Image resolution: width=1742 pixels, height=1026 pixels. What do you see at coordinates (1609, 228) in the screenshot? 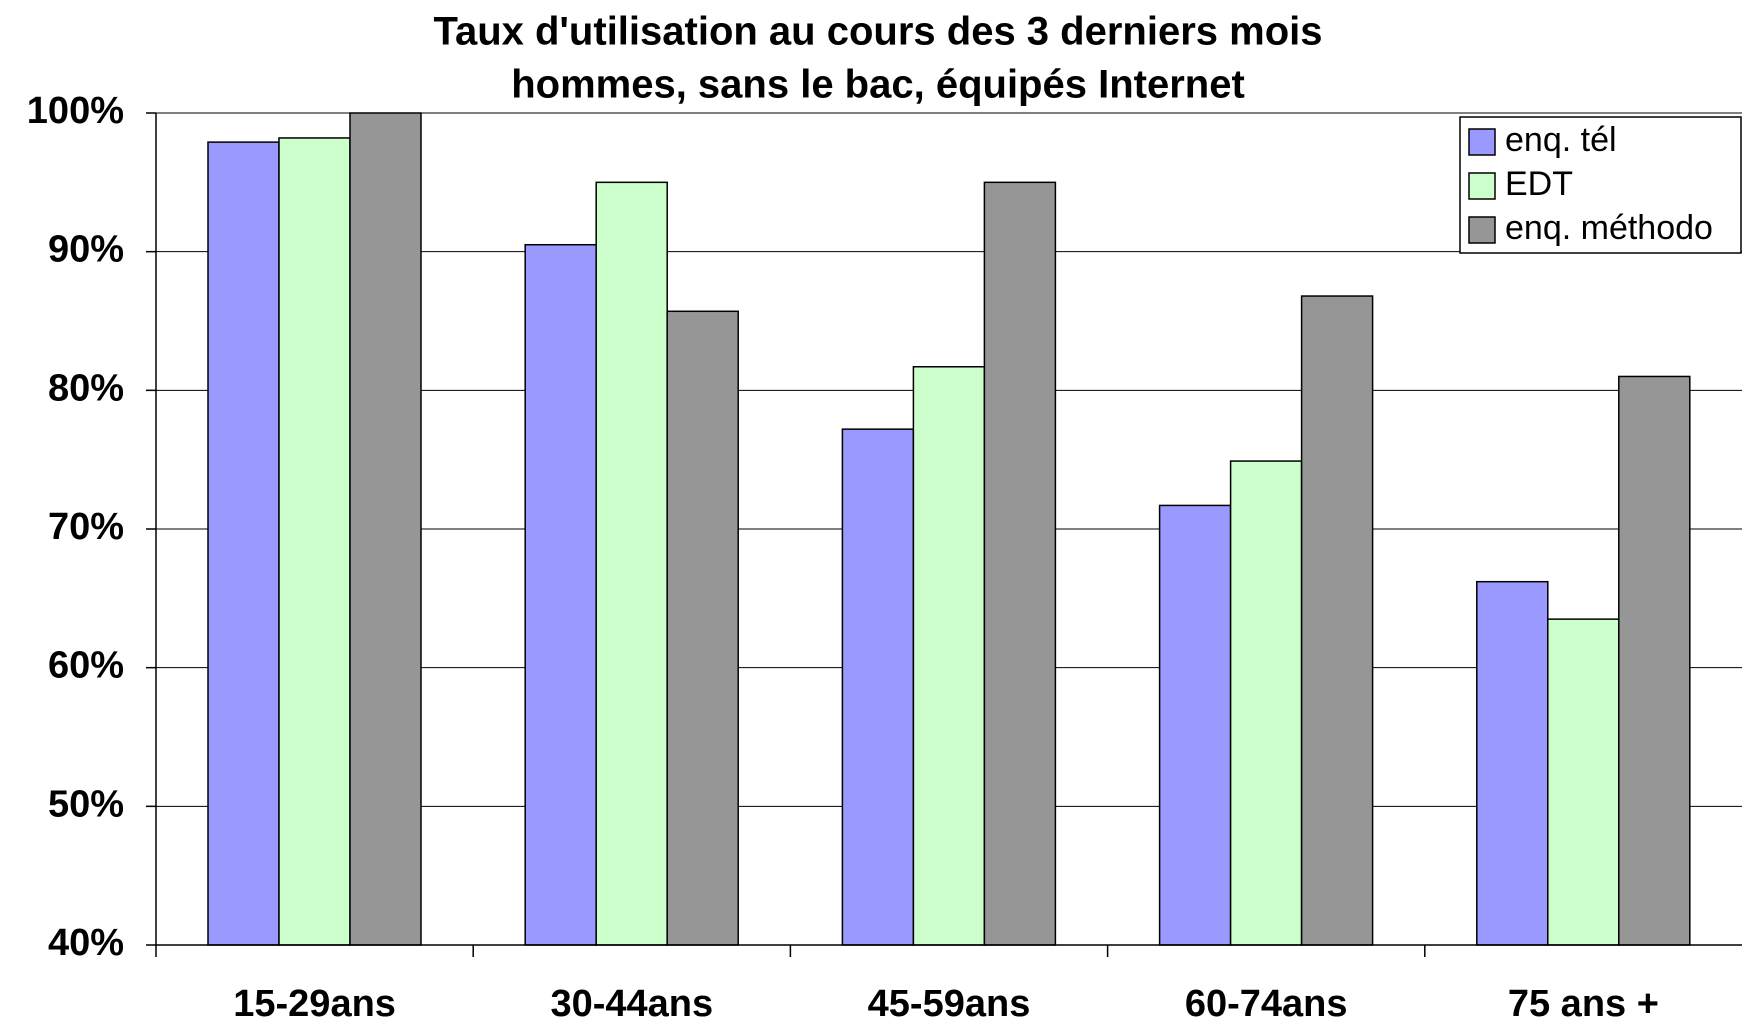
I see `legend-label: enq. méthodo` at bounding box center [1609, 228].